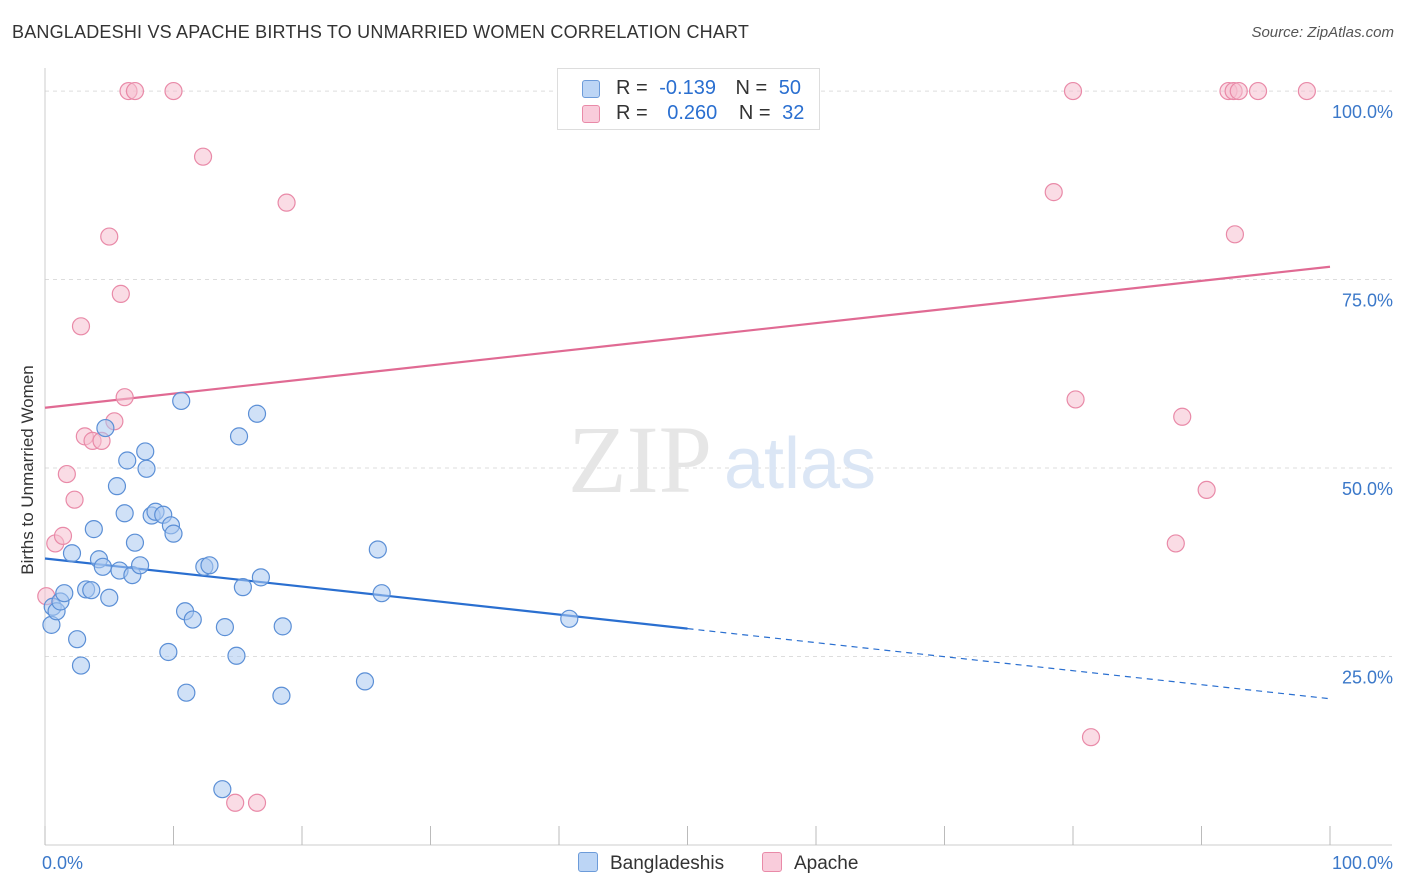  Describe the element at coordinates (366, 593) in the screenshot. I see `trendline-bangladeshis` at that location.